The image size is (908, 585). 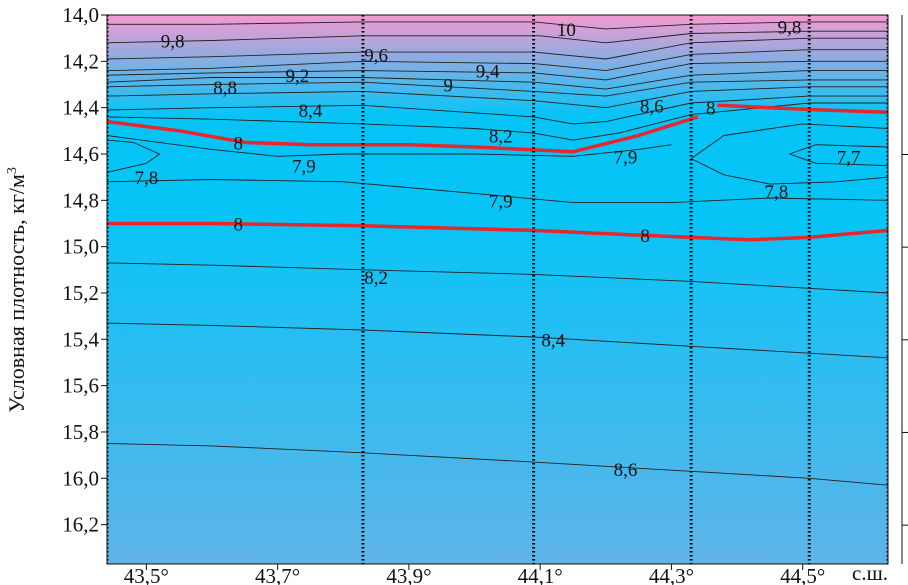 I want to click on right-axis-ticks, so click(x=905, y=339).